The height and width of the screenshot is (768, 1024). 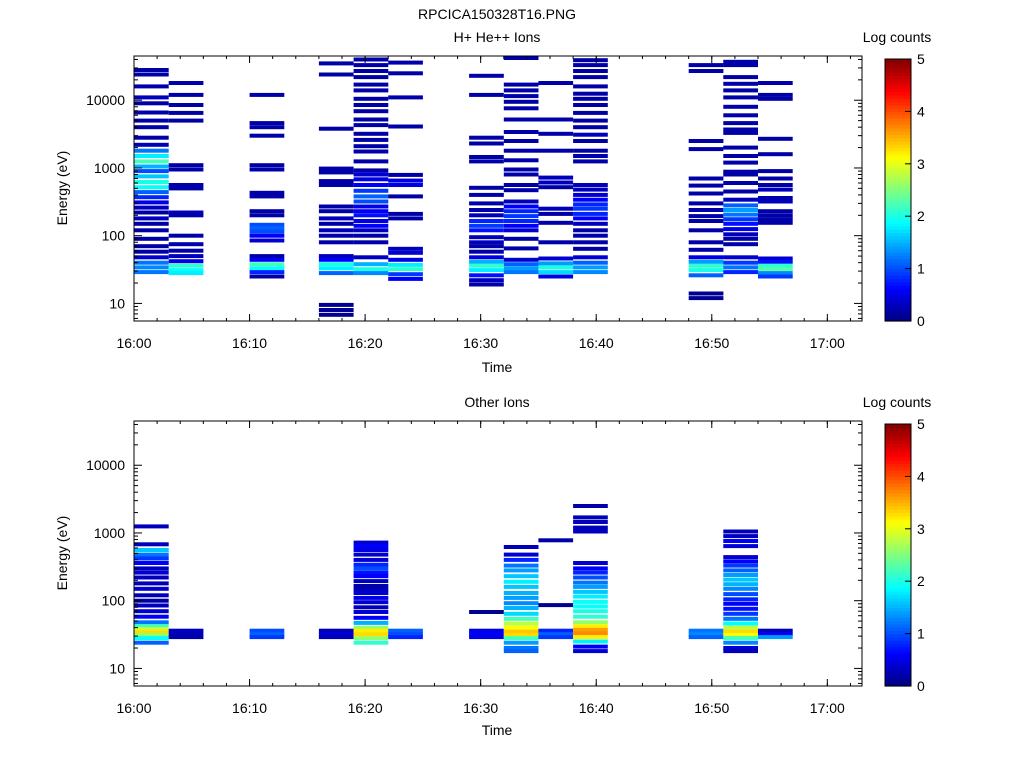 I want to click on colorbar-label: Log counts, so click(x=897, y=37).